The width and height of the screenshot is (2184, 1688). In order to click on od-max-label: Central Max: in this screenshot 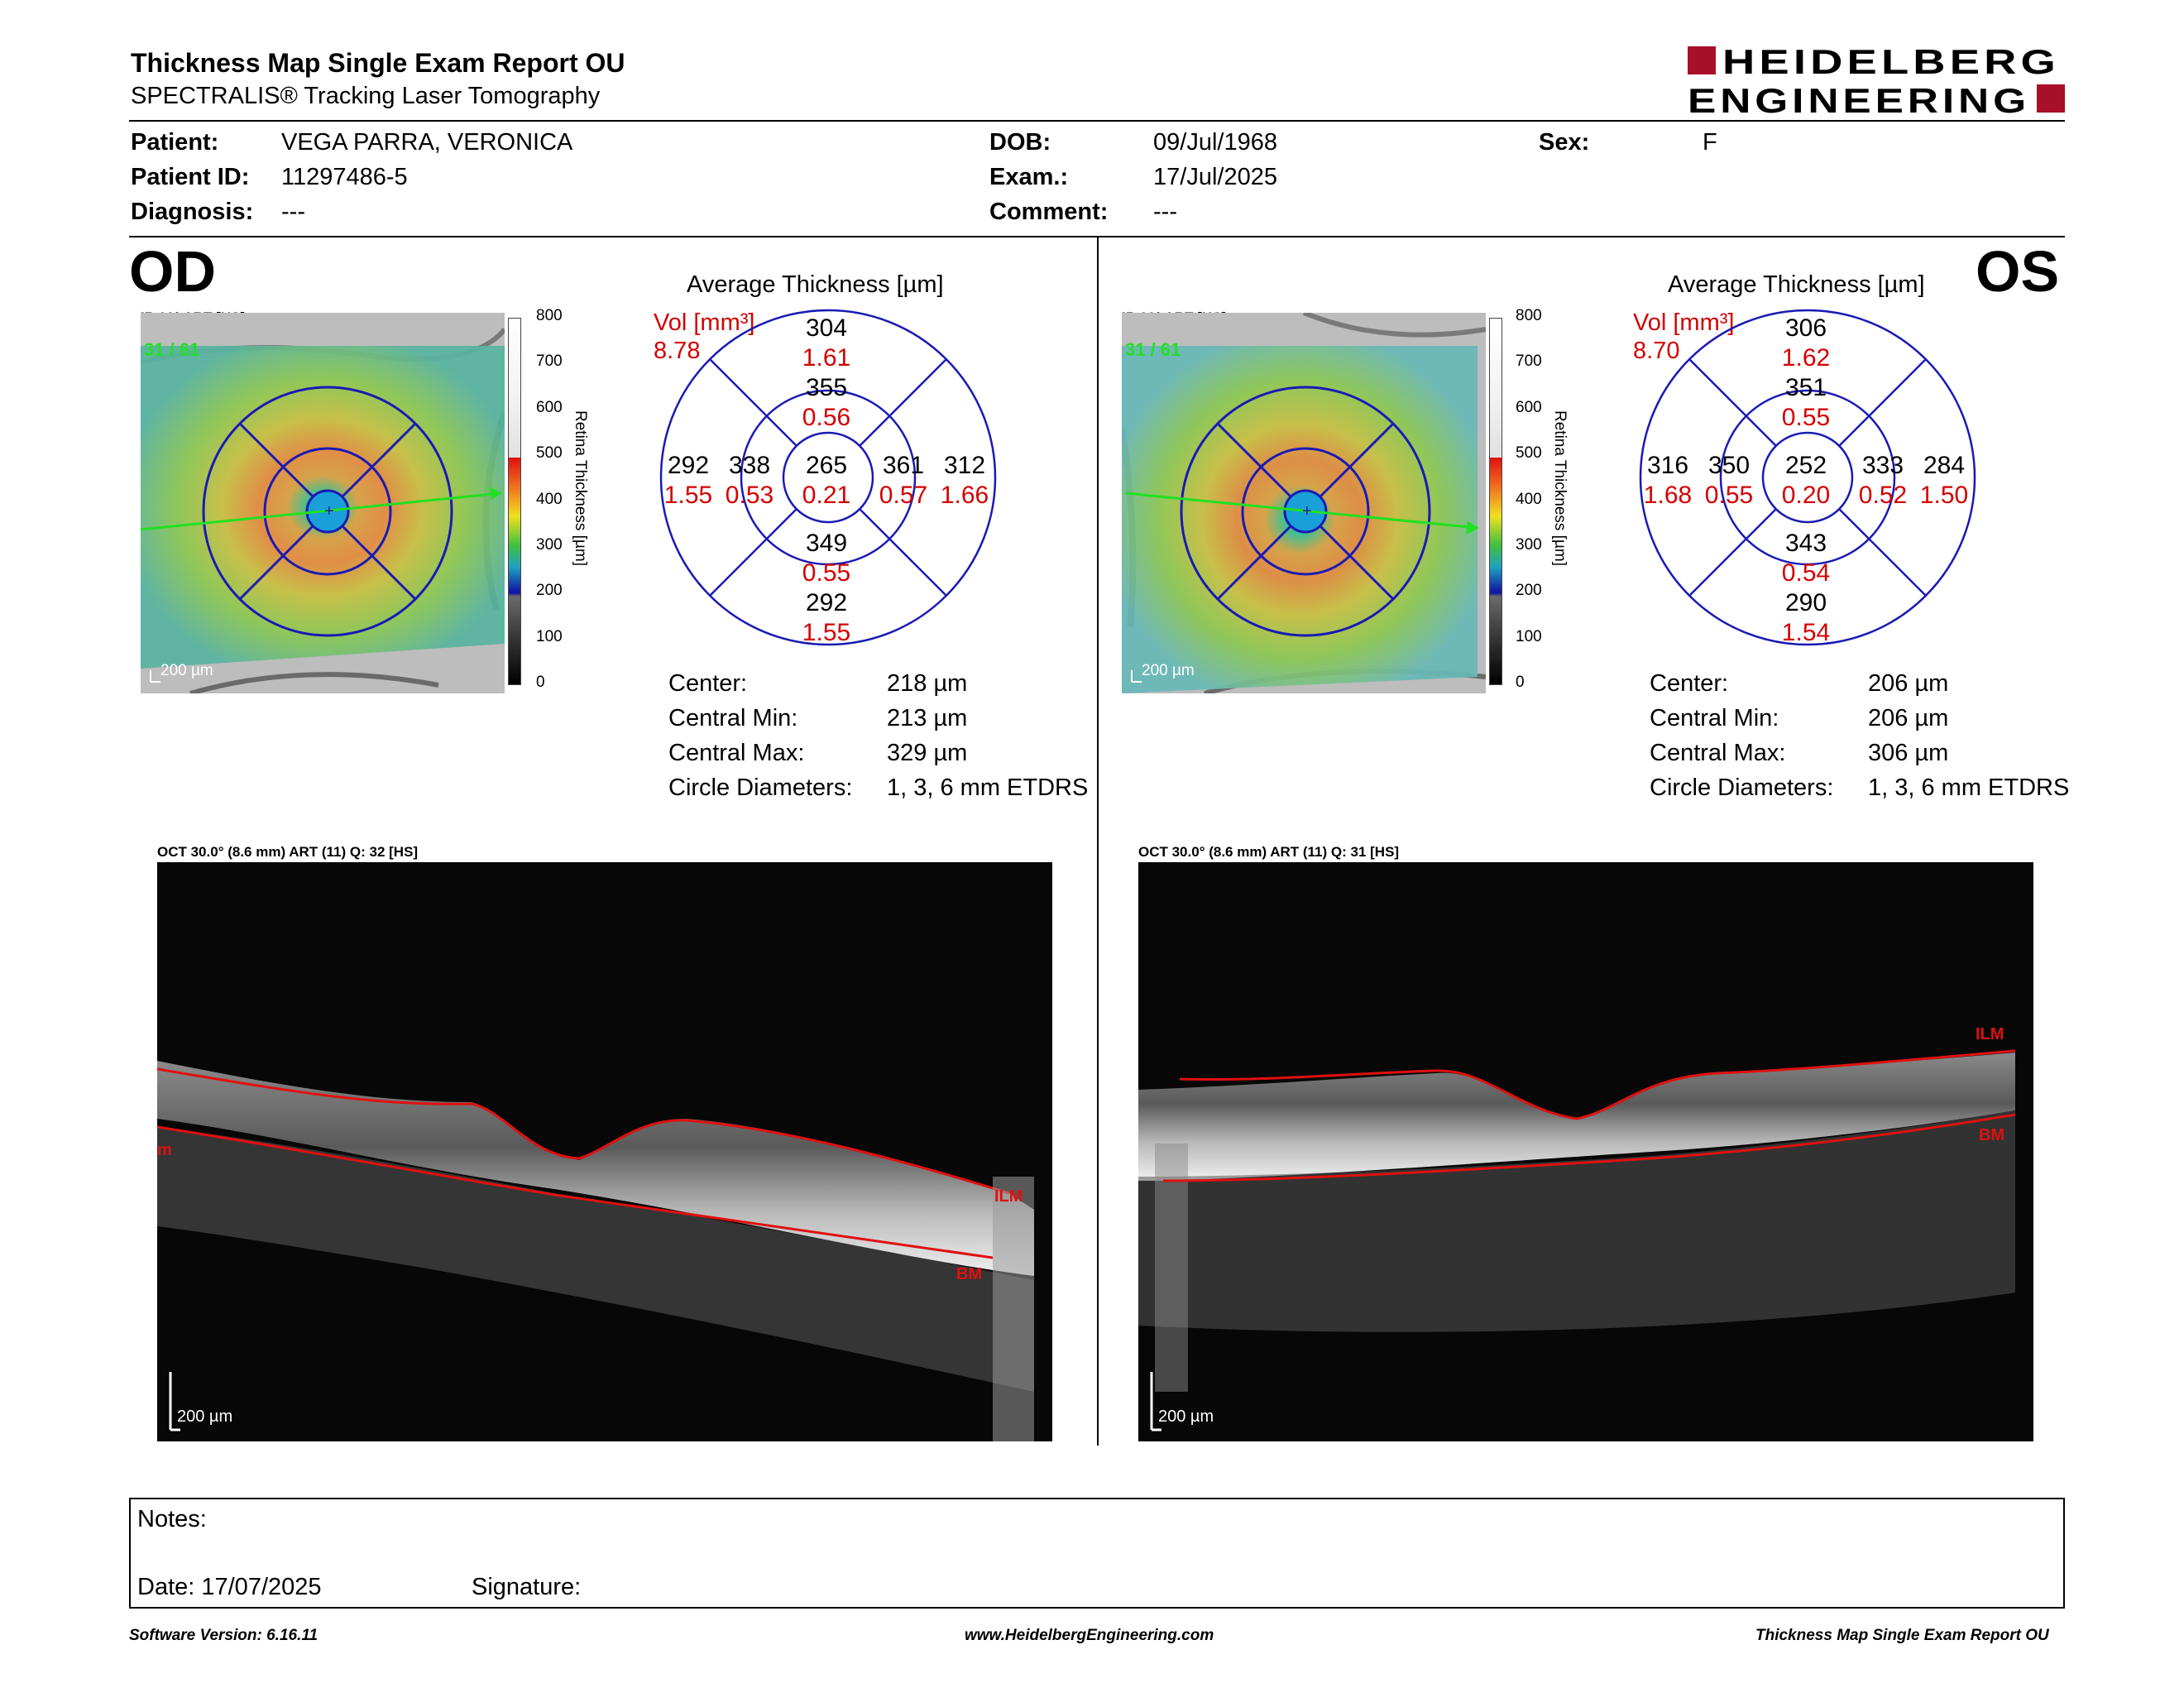, I will do `click(736, 753)`.